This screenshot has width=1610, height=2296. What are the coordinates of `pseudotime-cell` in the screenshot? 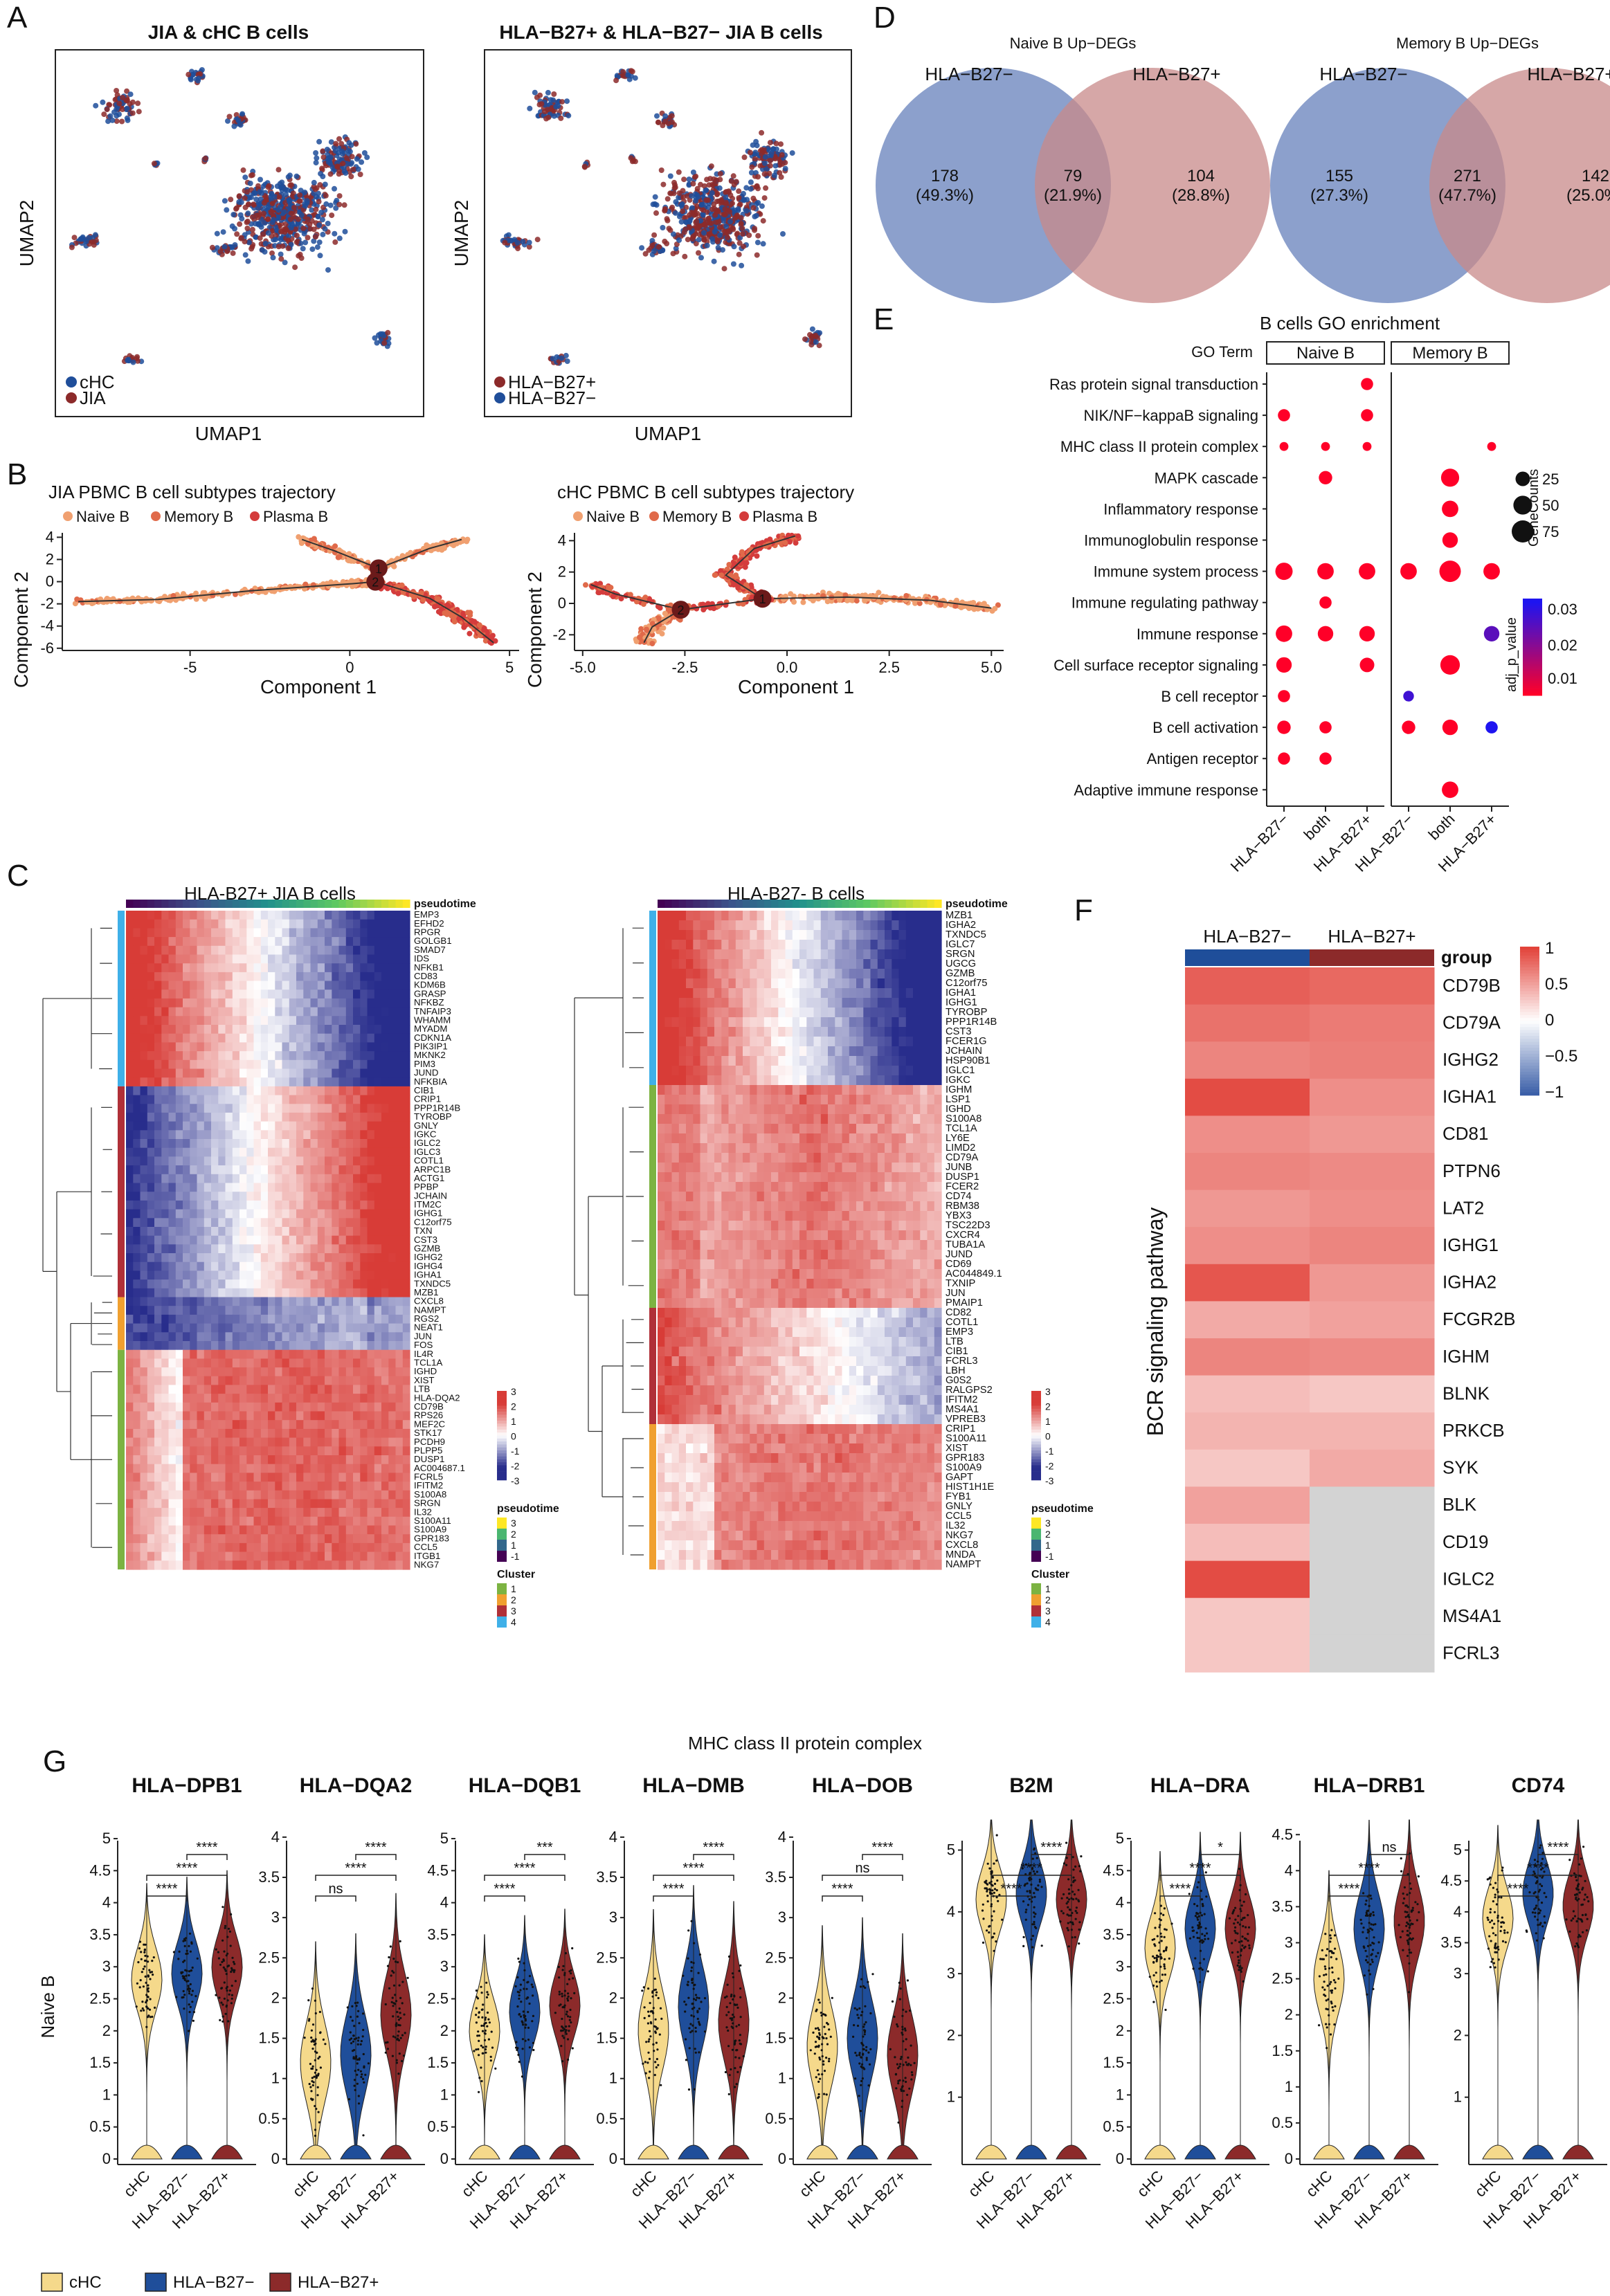 It's located at (250, 904).